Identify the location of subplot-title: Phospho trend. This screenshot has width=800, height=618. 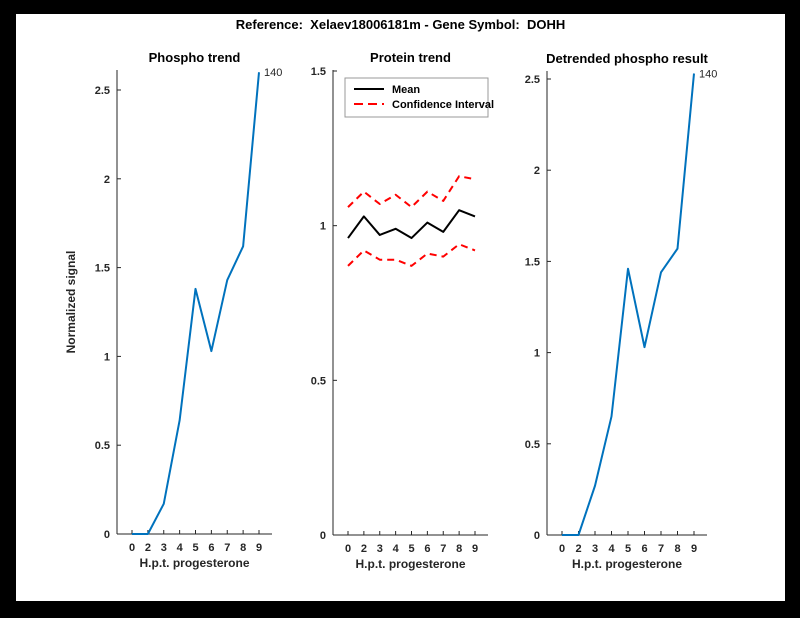
(195, 57).